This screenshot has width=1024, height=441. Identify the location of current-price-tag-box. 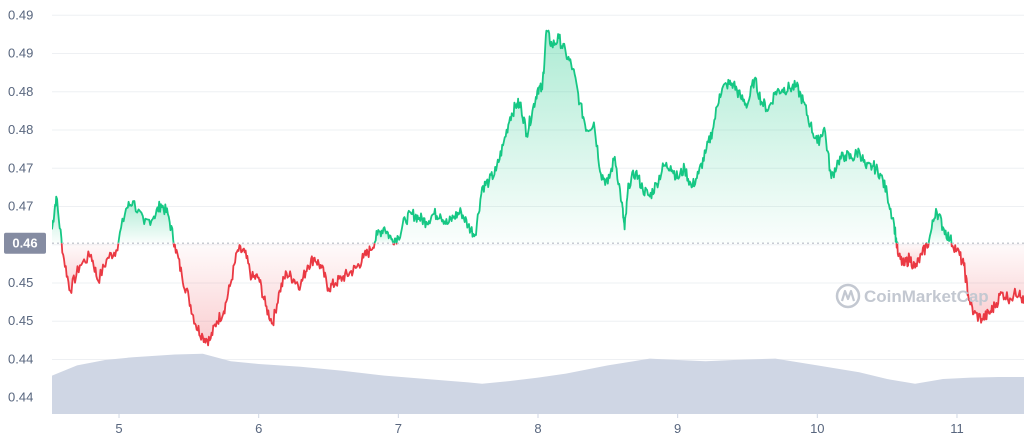
(25, 243).